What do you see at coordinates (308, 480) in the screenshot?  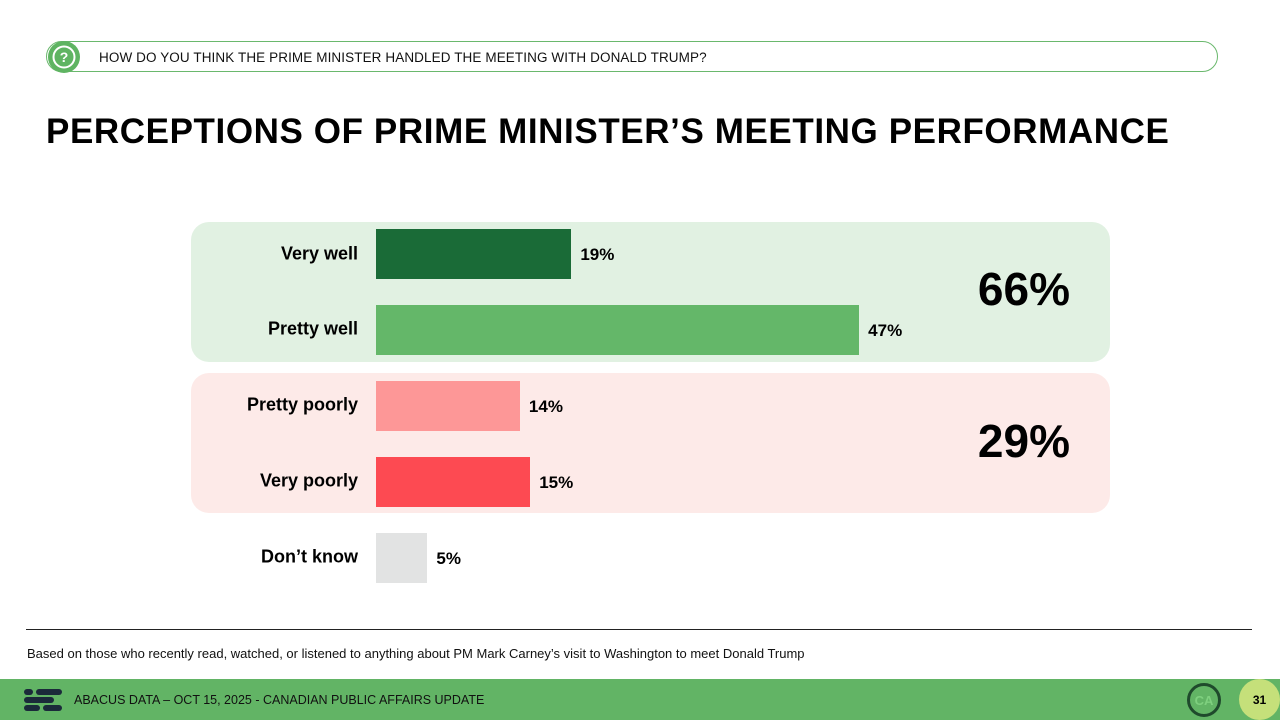 I see `category-label-very-poorly: Very poorly` at bounding box center [308, 480].